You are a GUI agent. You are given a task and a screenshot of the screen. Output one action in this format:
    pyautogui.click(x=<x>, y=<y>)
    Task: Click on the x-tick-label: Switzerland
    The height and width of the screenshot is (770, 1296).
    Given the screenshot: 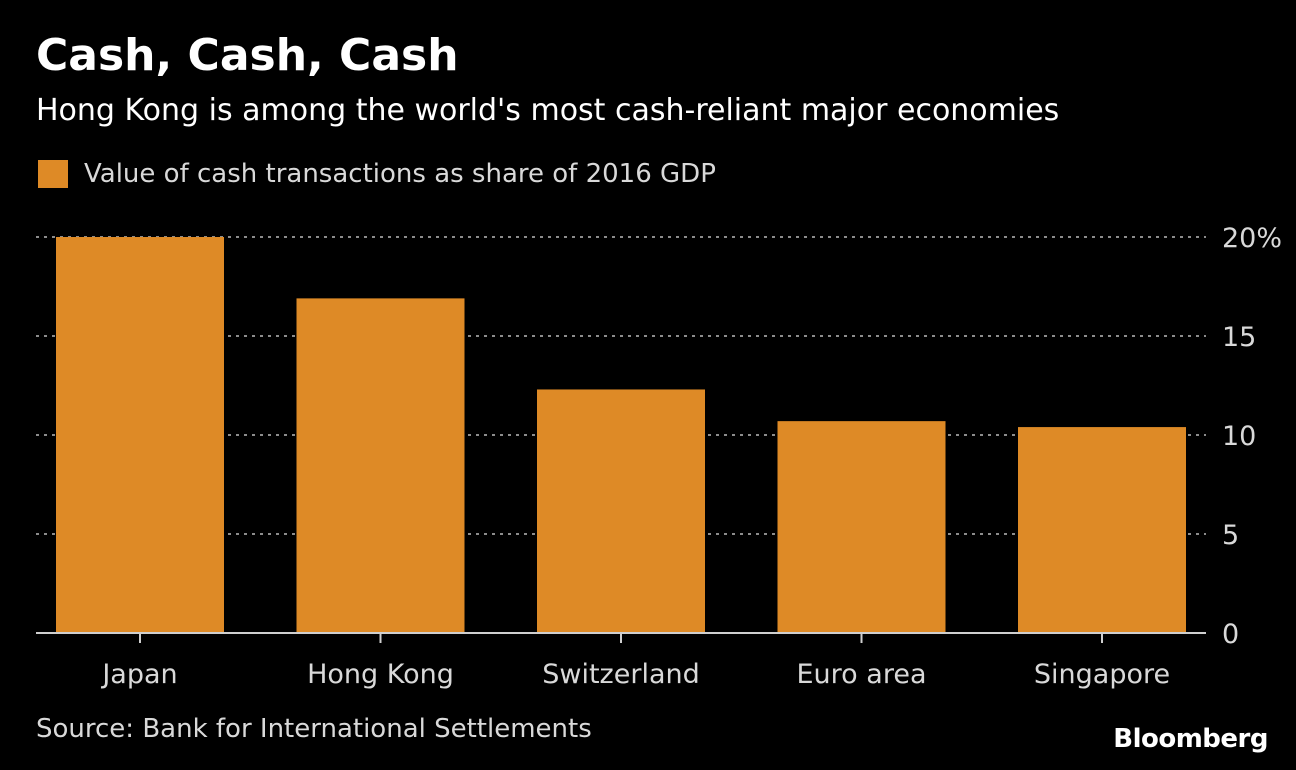 What is the action you would take?
    pyautogui.click(x=621, y=674)
    